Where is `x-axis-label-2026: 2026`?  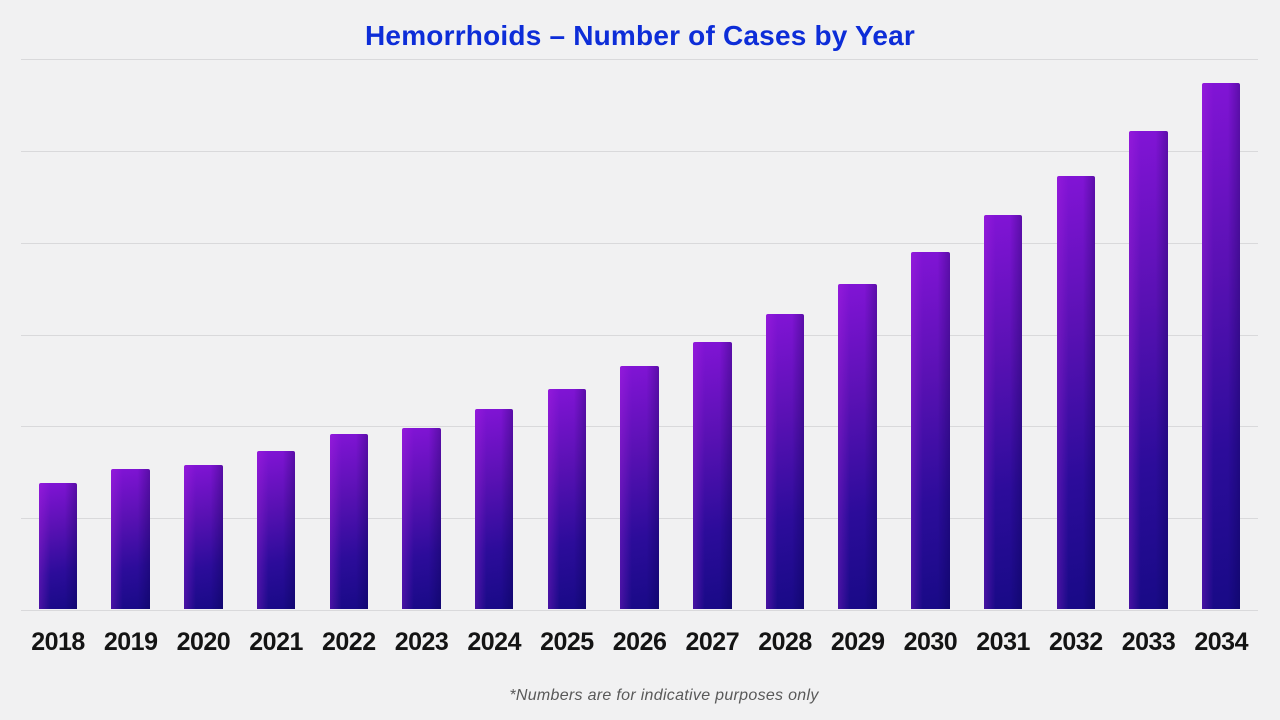 x-axis-label-2026: 2026 is located at coordinates (639, 642).